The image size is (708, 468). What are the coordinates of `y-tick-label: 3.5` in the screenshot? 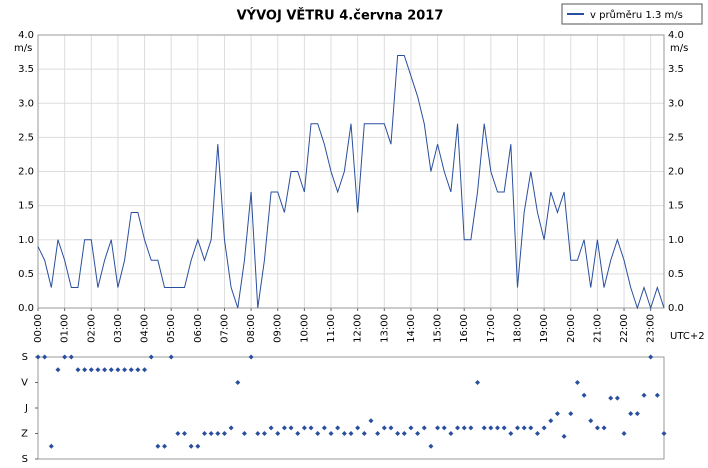 It's located at (26, 69).